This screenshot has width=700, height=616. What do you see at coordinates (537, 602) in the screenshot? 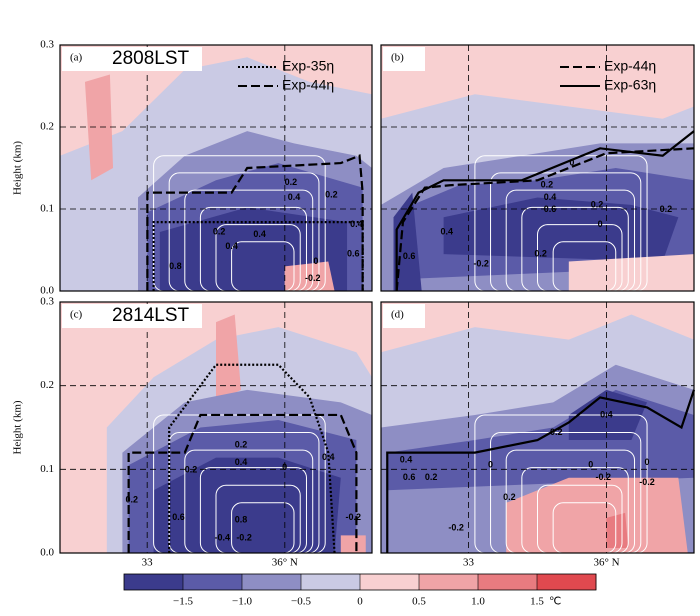
I see `colorbar-tick-label: 1.5` at bounding box center [537, 602].